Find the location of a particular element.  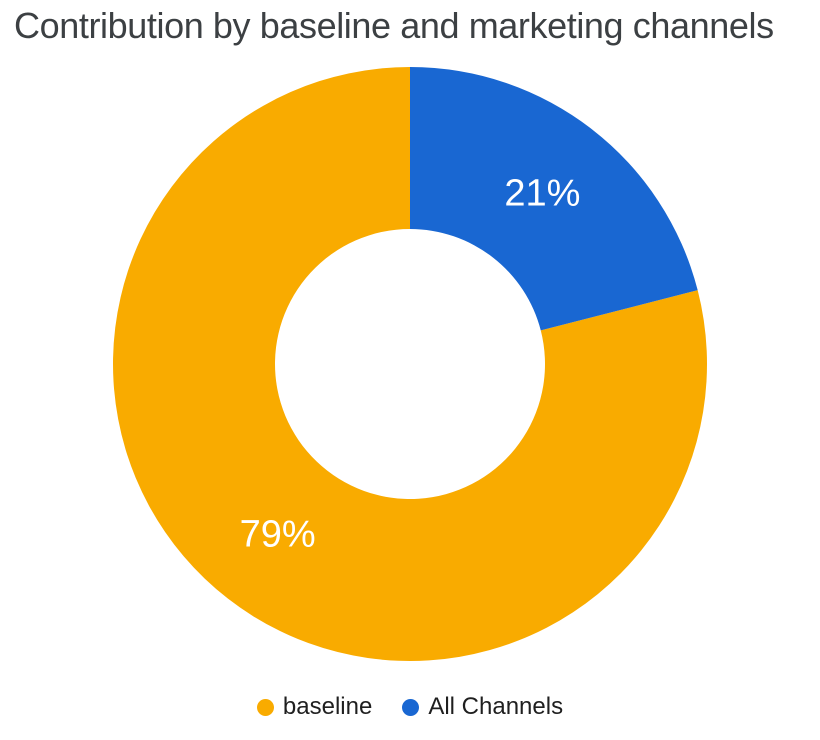

legend-dot-all-channels is located at coordinates (411, 707).